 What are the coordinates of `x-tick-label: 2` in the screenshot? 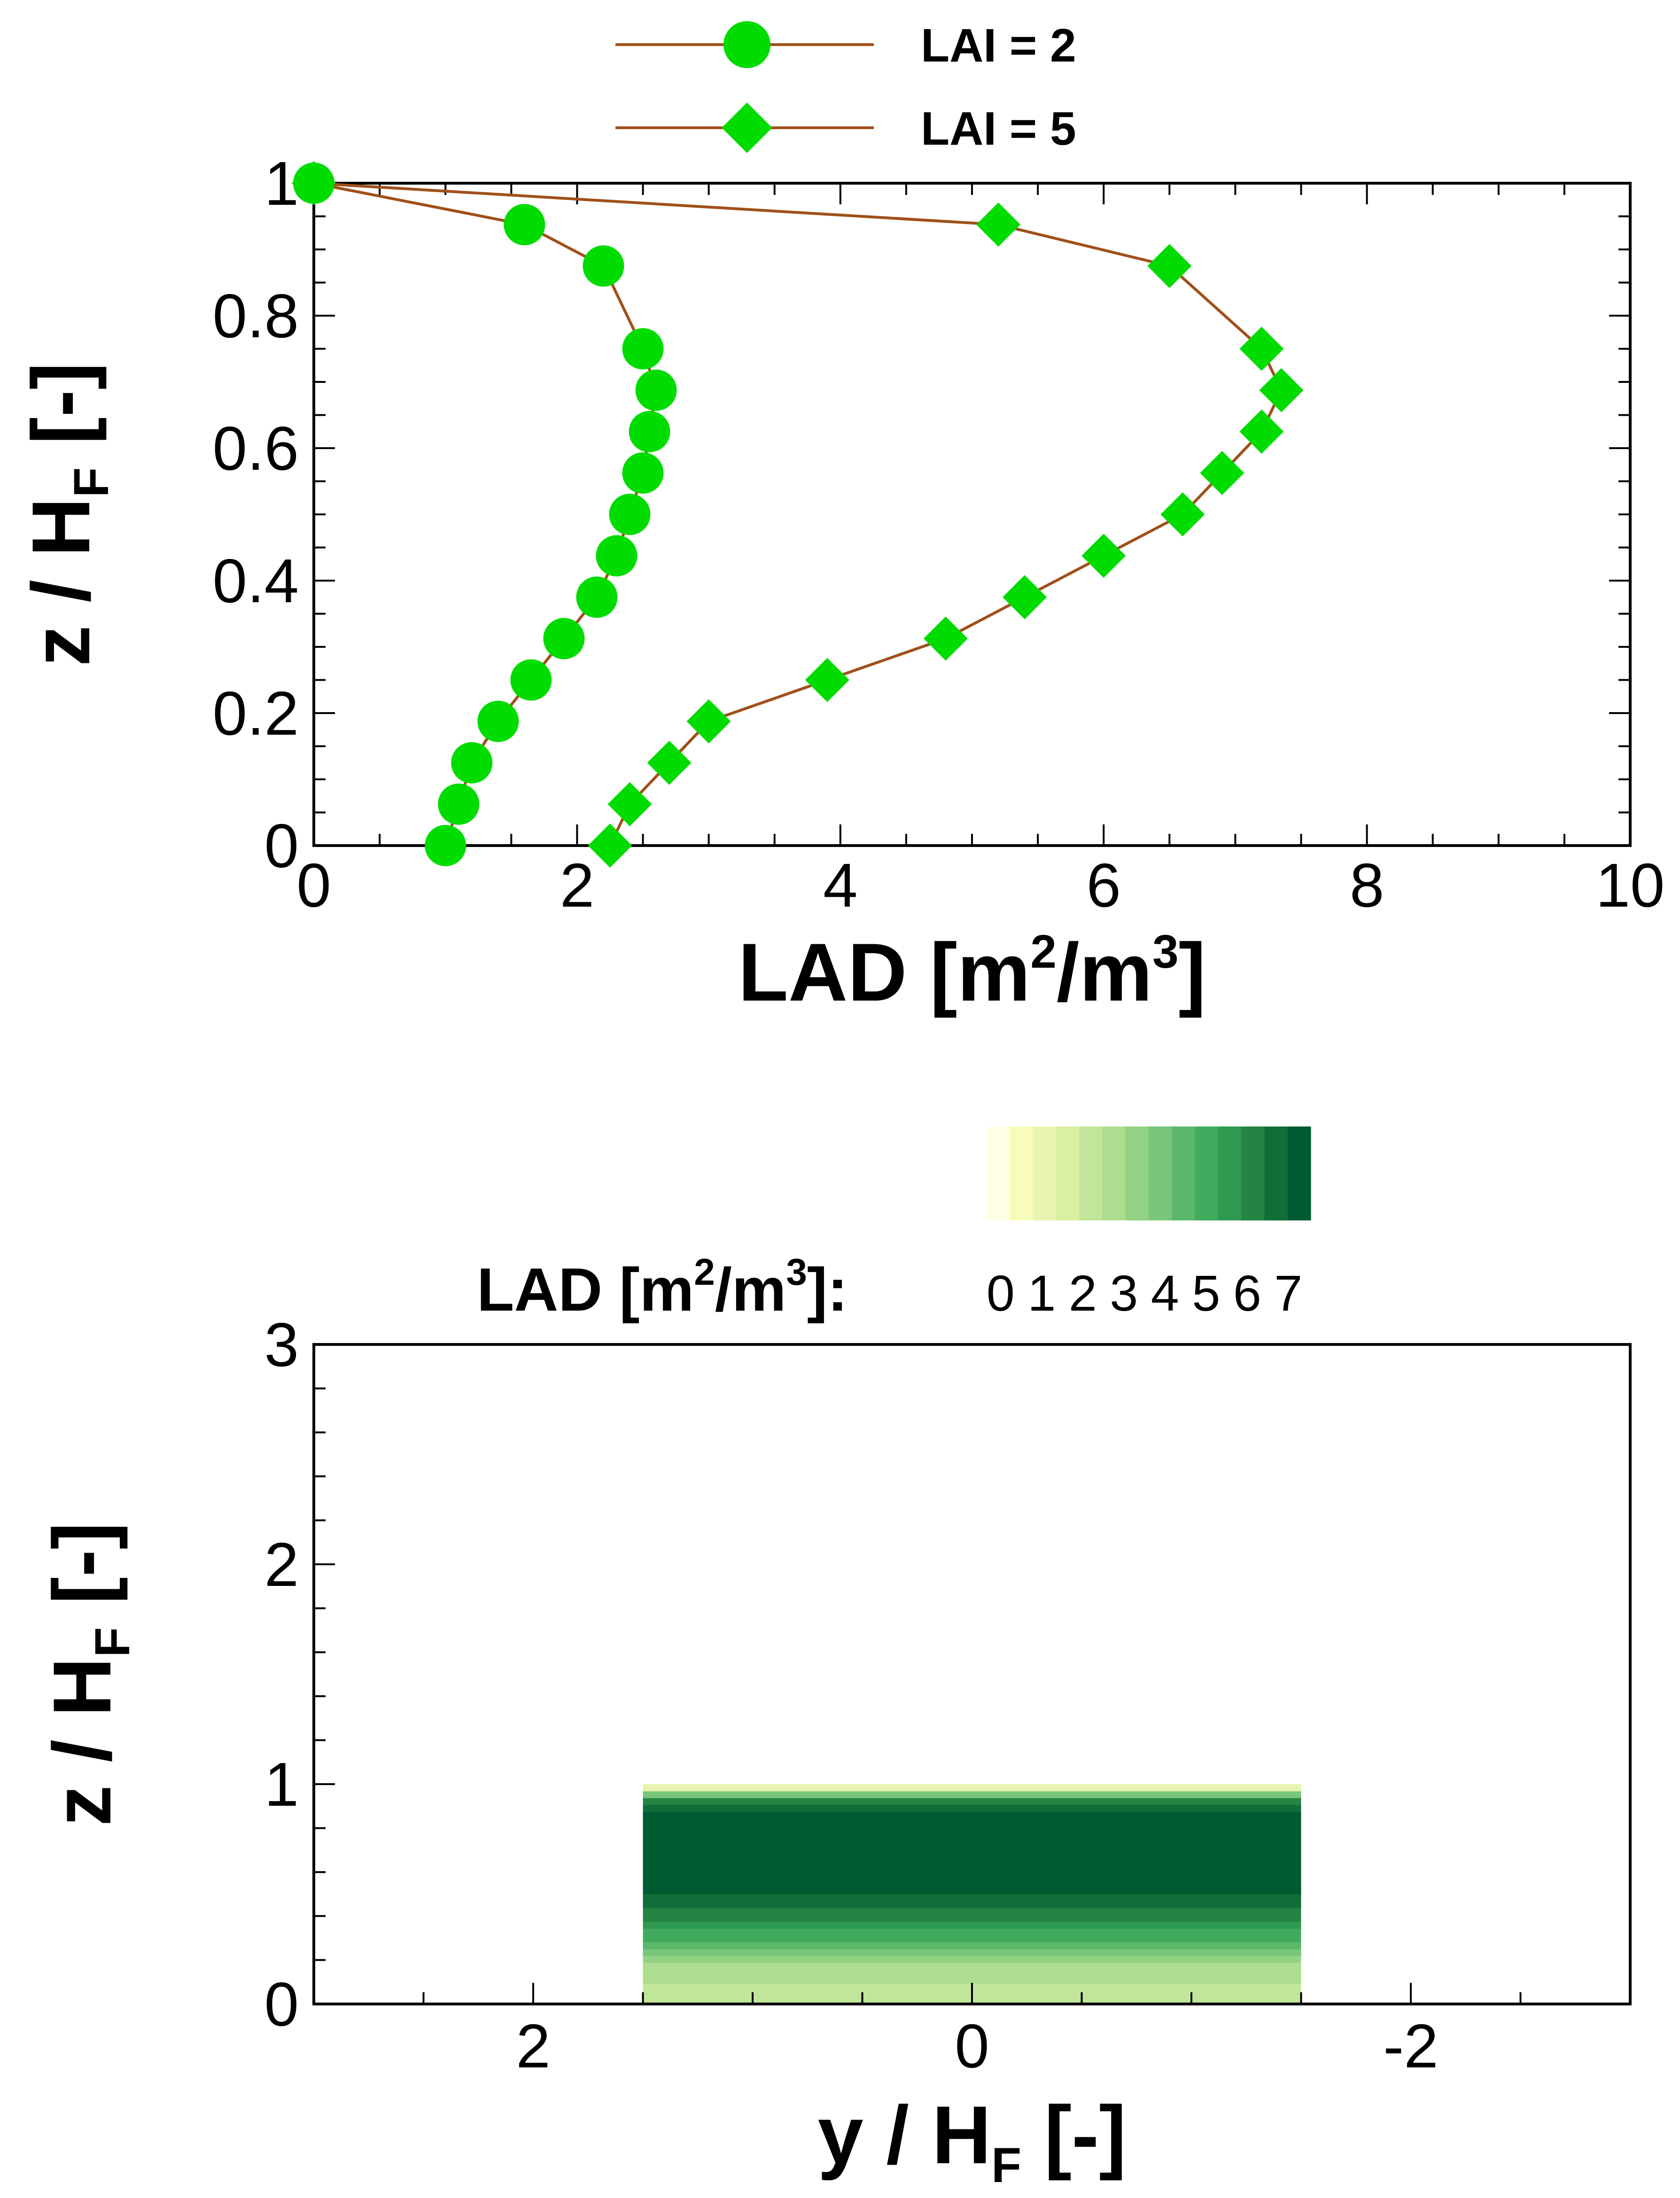 It's located at (533, 2046).